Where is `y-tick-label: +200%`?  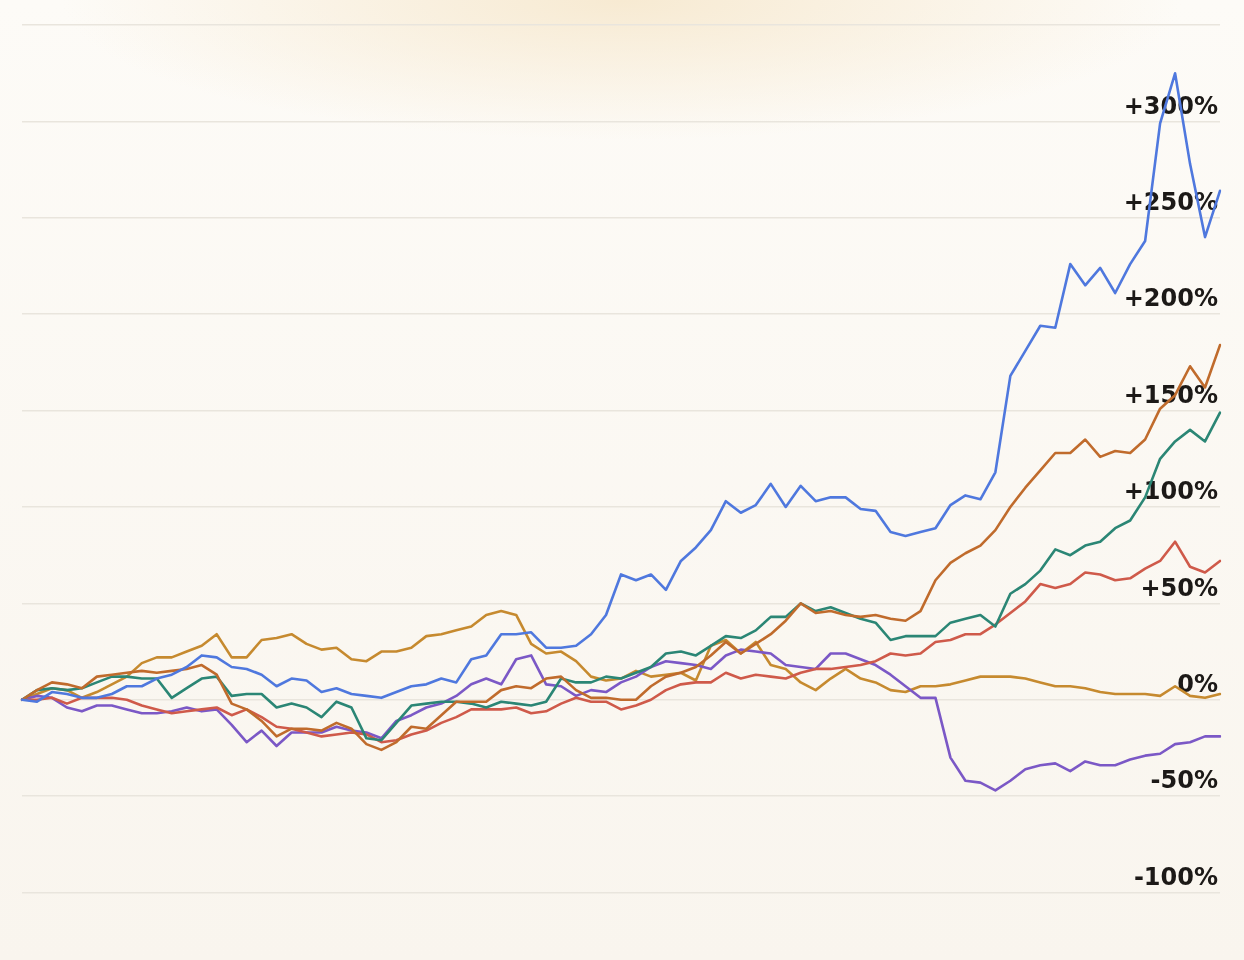 y-tick-label: +200% is located at coordinates (1170, 298).